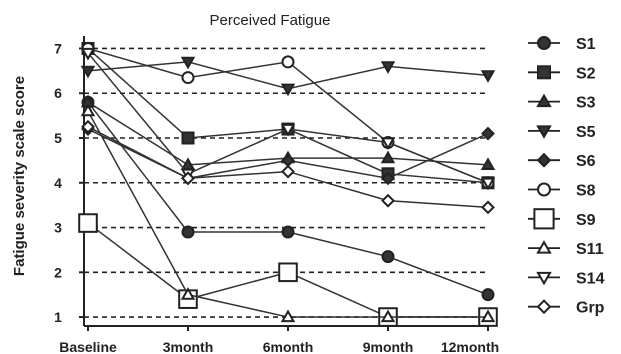 This screenshot has height=354, width=621. Describe the element at coordinates (58, 48) in the screenshot. I see `y-tick-label: 7` at that location.